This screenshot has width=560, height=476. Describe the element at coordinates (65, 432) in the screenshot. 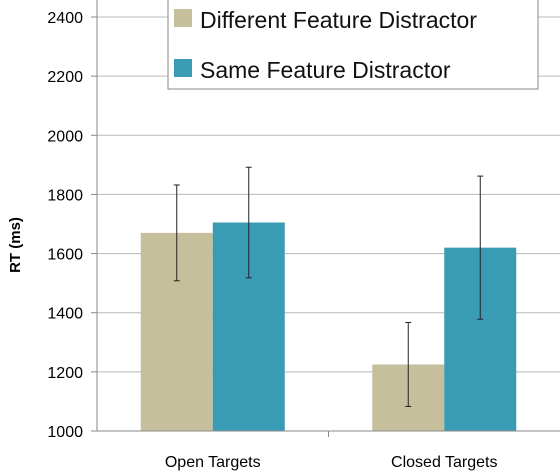

I see `y-tick-label: 1000` at that location.